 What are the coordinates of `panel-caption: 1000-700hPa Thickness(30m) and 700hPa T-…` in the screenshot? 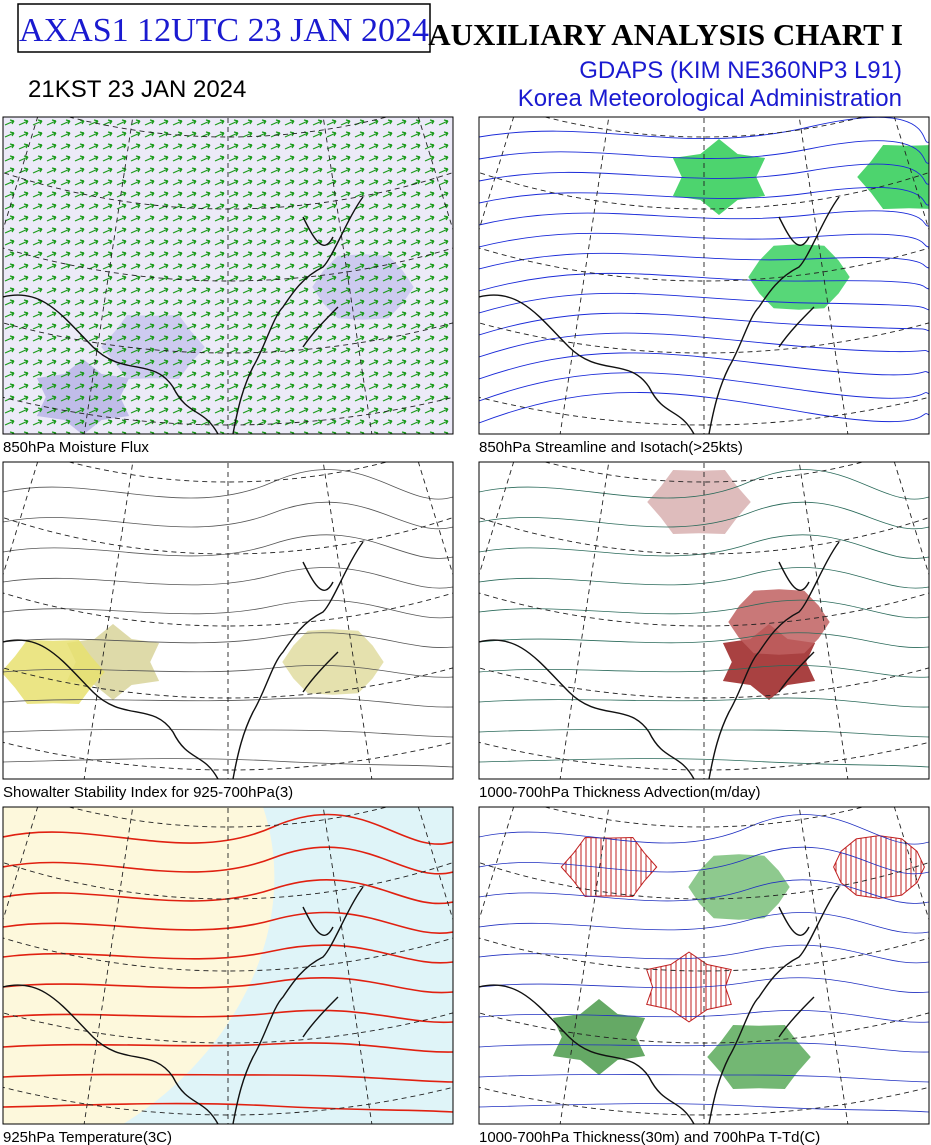 It's located at (649, 1137).